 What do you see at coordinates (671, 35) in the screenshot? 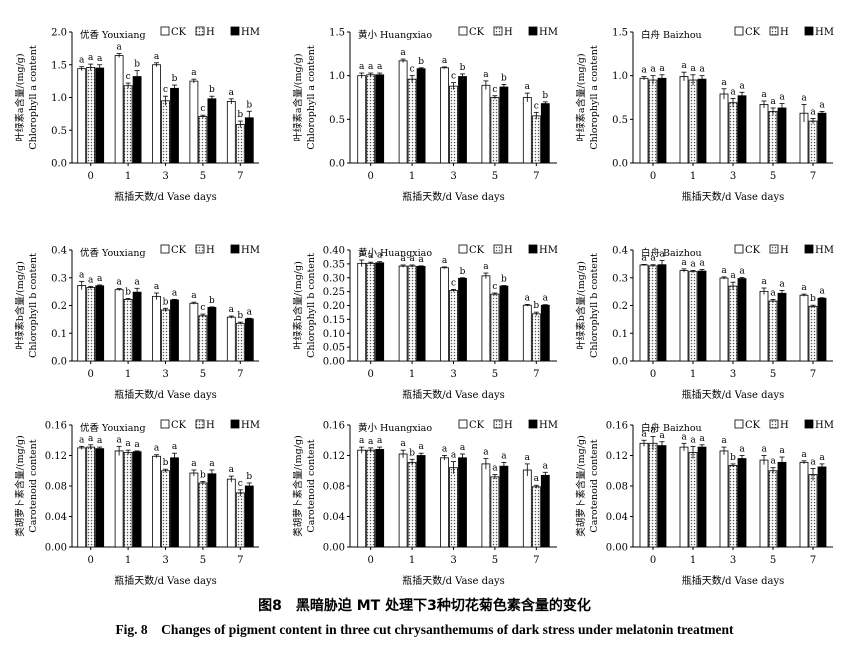
I see `cultivar-label: 白舟 Baizhou` at bounding box center [671, 35].